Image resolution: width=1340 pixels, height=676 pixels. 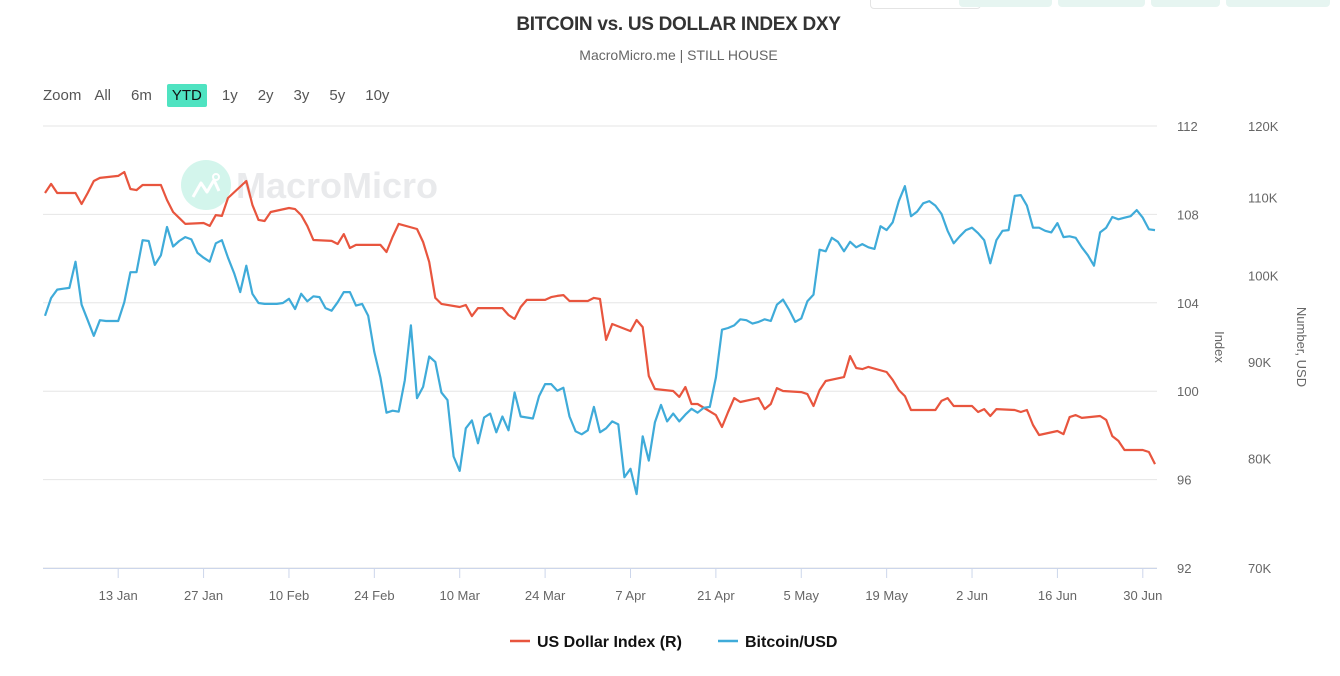 What do you see at coordinates (1187, 126) in the screenshot?
I see `y-tick-label-index: 112` at bounding box center [1187, 126].